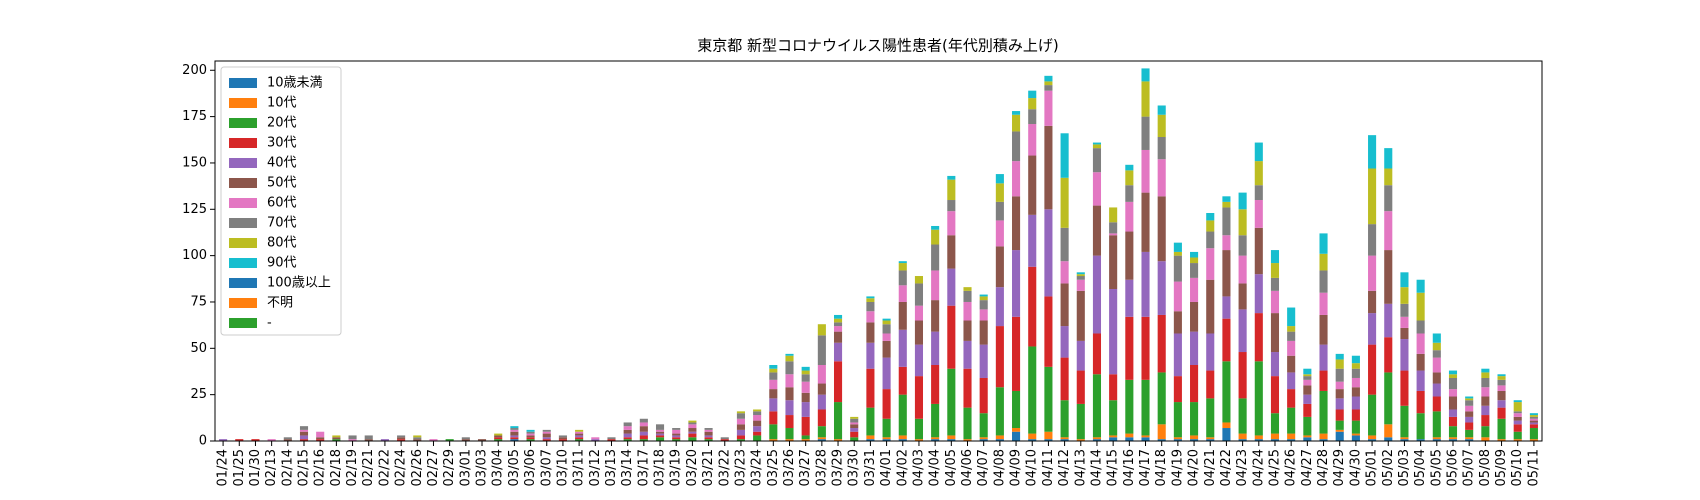 This screenshot has width=1700, height=500. What do you see at coordinates (1129, 467) in the screenshot?
I see `x-tick-label: 04/16` at bounding box center [1129, 467].